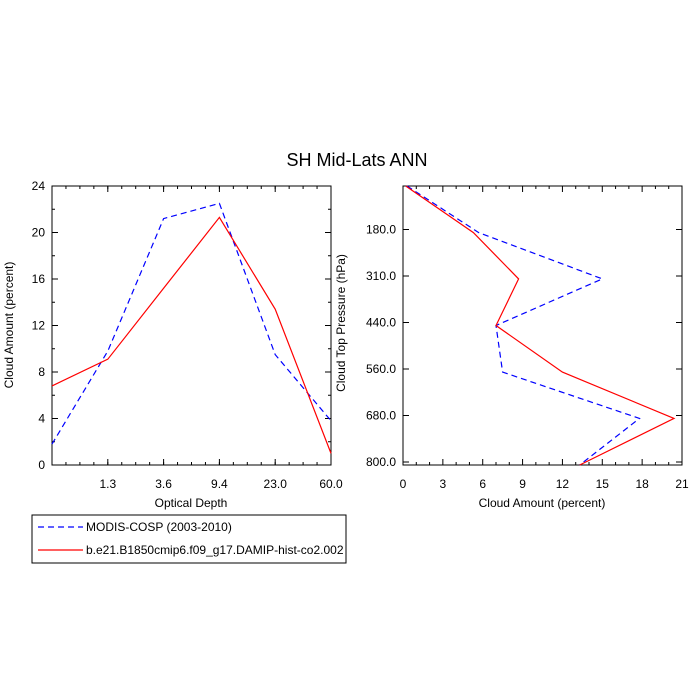 This screenshot has height=700, width=700. Describe the element at coordinates (39, 279) in the screenshot. I see `left-y-tick-label: 16` at that location.